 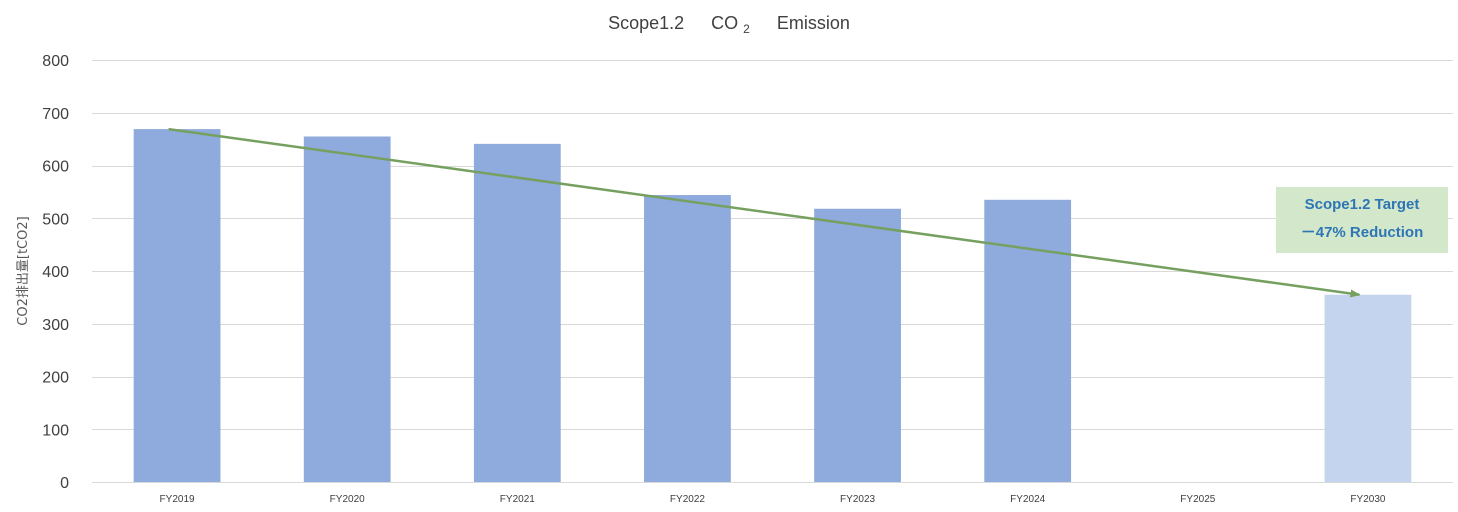 I want to click on x-tick-label-fy2019: FY2019, so click(x=177, y=499).